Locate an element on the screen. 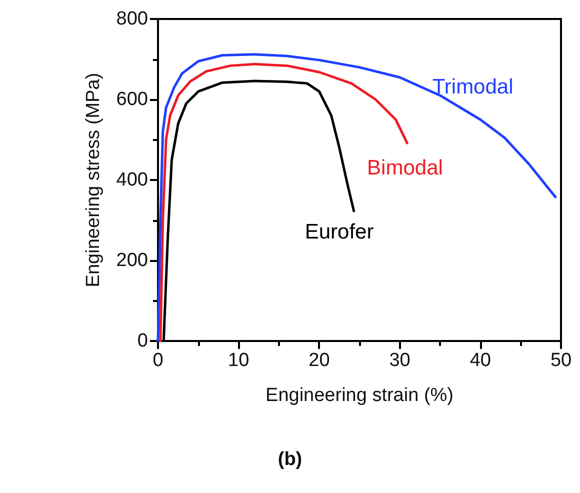 This screenshot has width=580, height=493. y-tick-label: 200 is located at coordinates (132, 260).